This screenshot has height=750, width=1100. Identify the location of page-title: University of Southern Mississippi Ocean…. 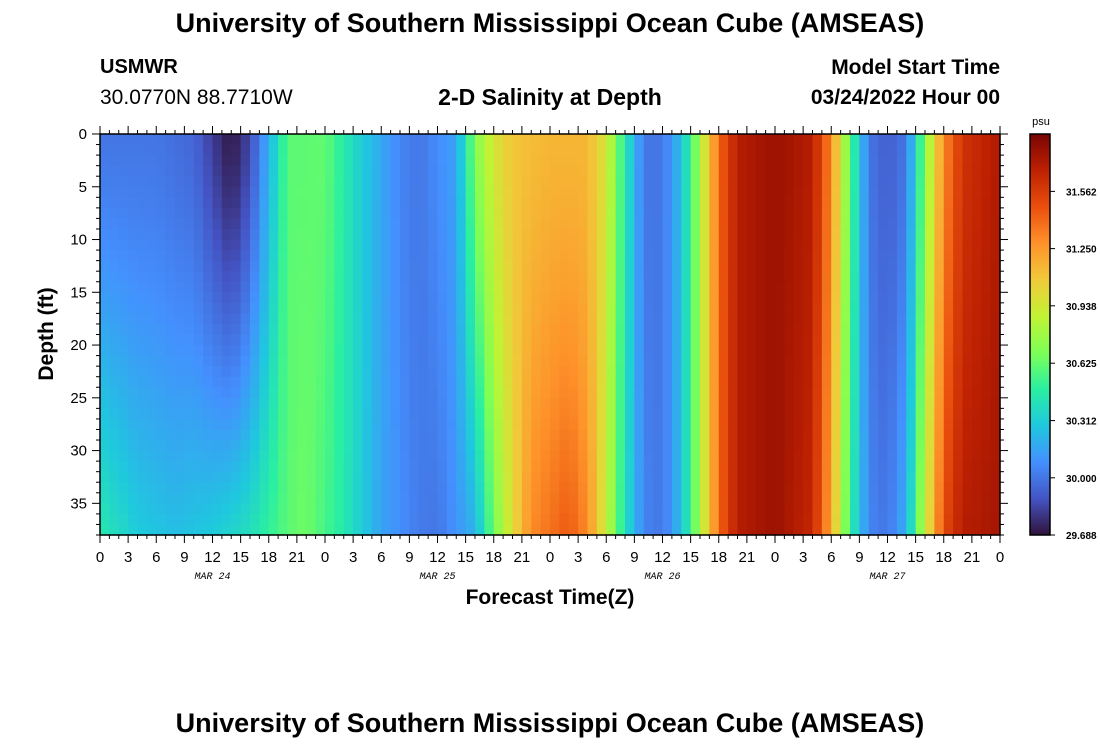
(550, 23).